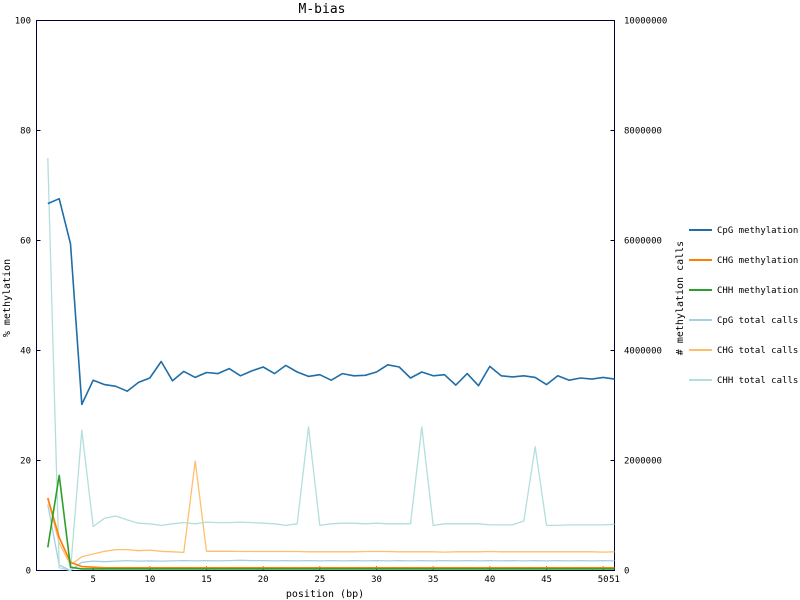 The height and width of the screenshot is (600, 800). I want to click on x-tick-label: 45, so click(546, 580).